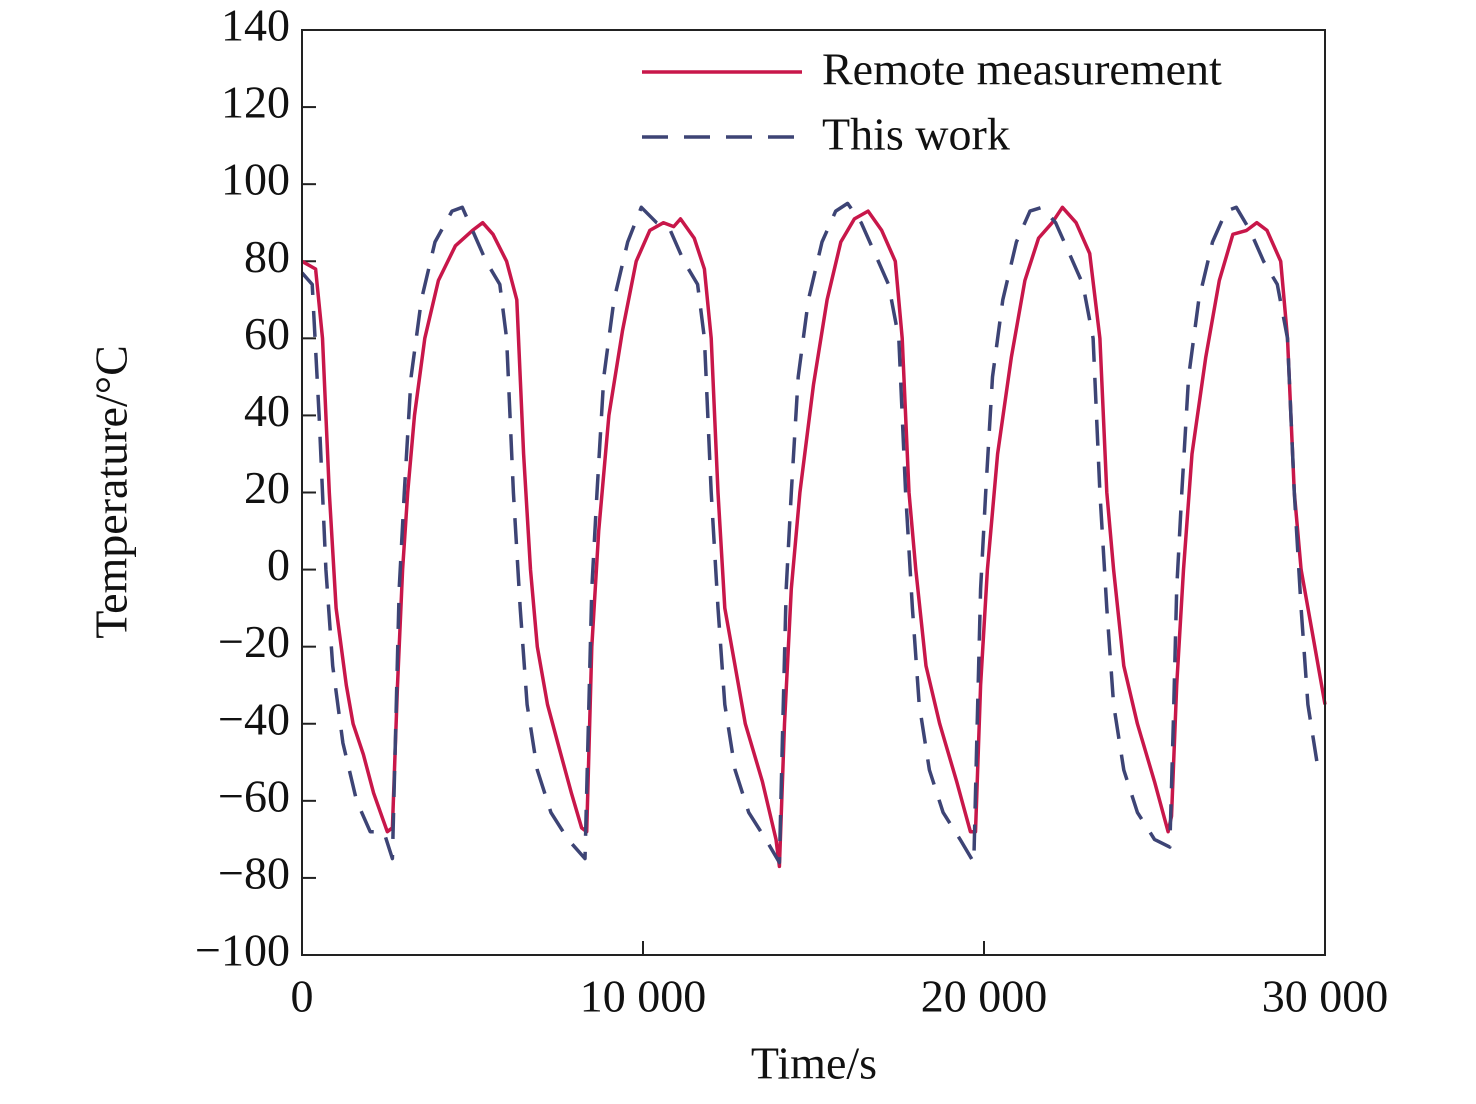  Describe the element at coordinates (255, 179) in the screenshot. I see `y-tick-label: 100` at that location.